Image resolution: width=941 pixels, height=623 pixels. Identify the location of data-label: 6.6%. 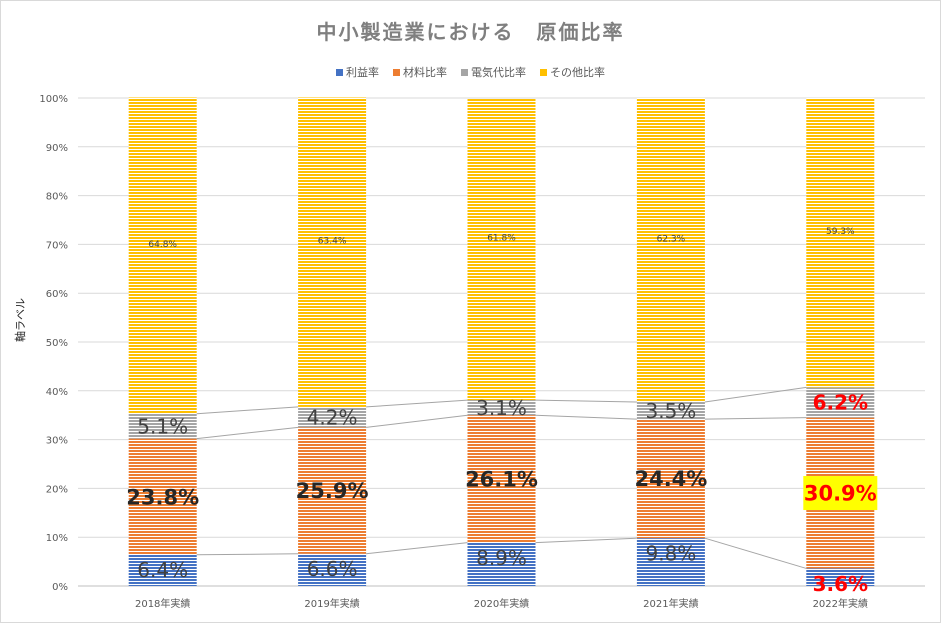
(332, 569).